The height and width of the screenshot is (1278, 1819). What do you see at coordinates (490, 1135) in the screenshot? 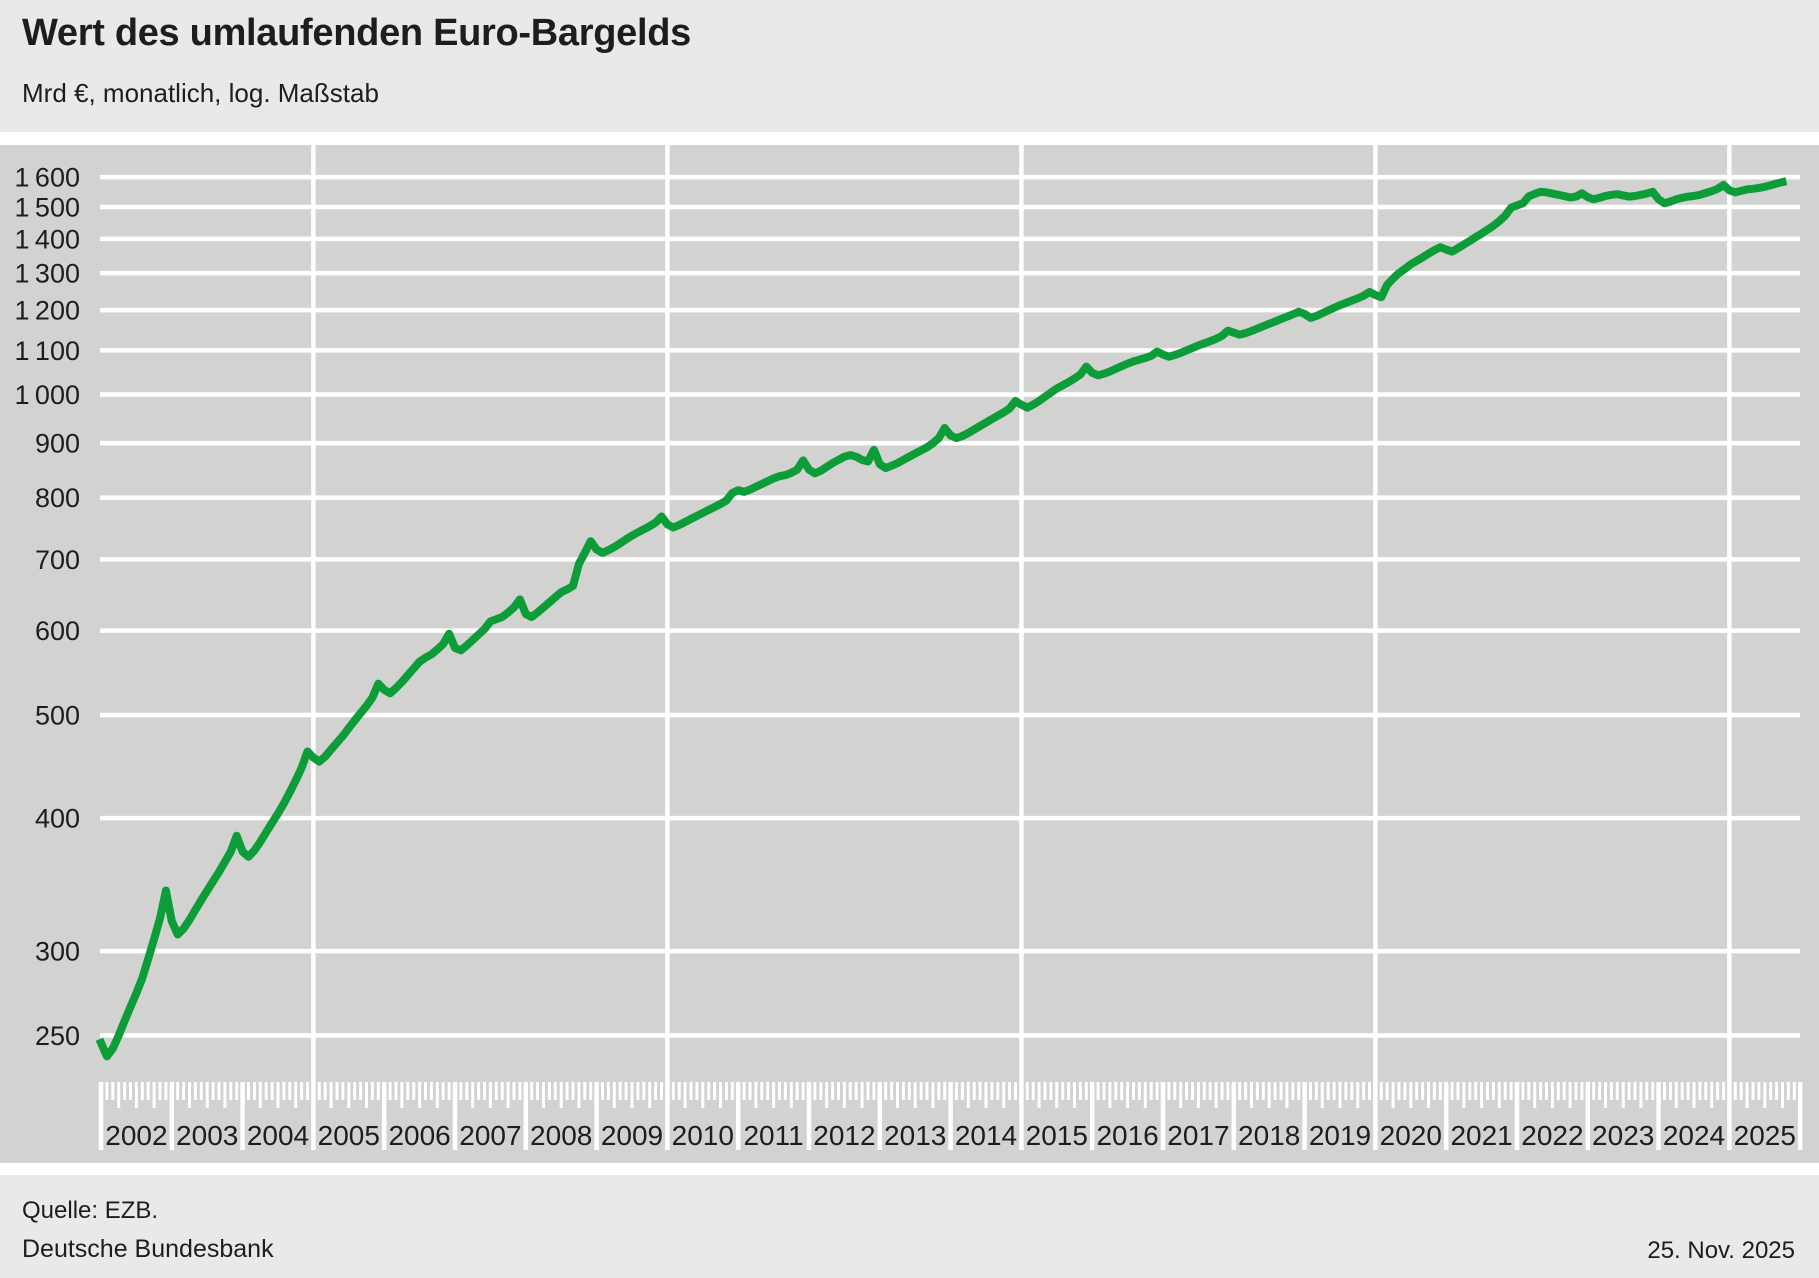
I see `x-axis-year-label: 2007` at bounding box center [490, 1135].